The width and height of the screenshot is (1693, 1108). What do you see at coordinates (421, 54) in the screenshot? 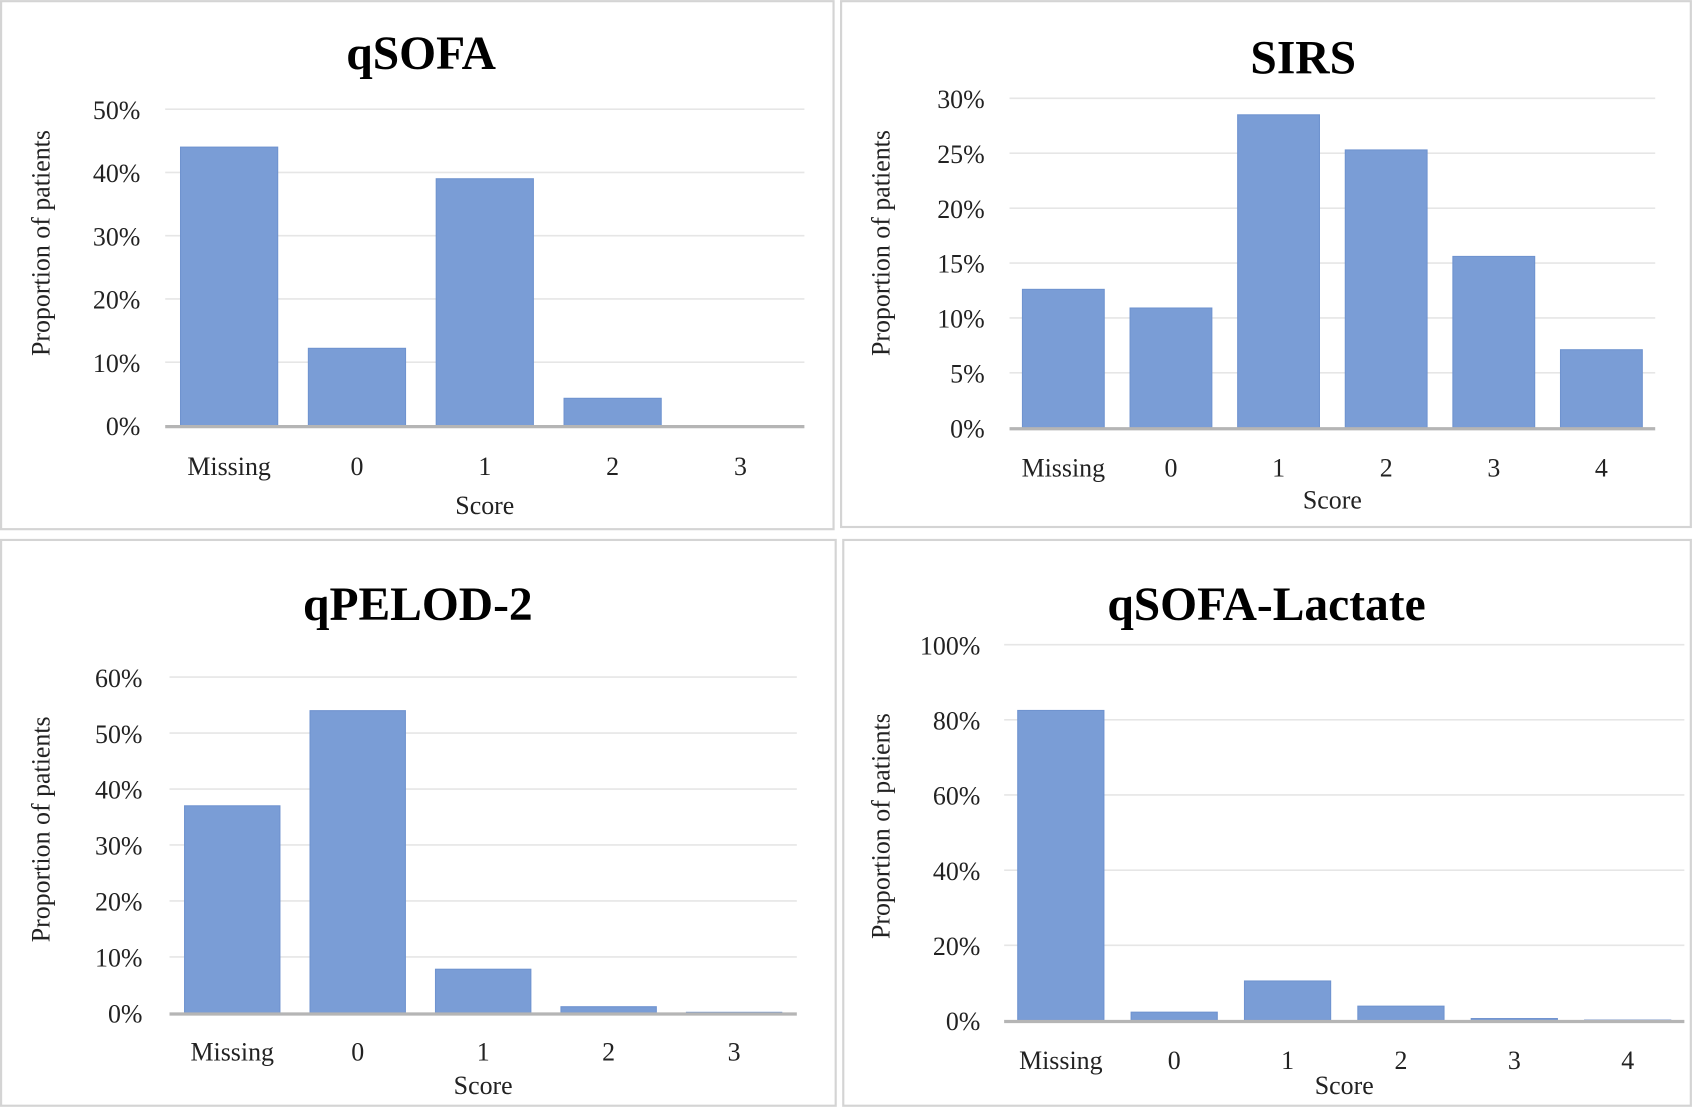
I see `chart-title: qSOFA` at bounding box center [421, 54].